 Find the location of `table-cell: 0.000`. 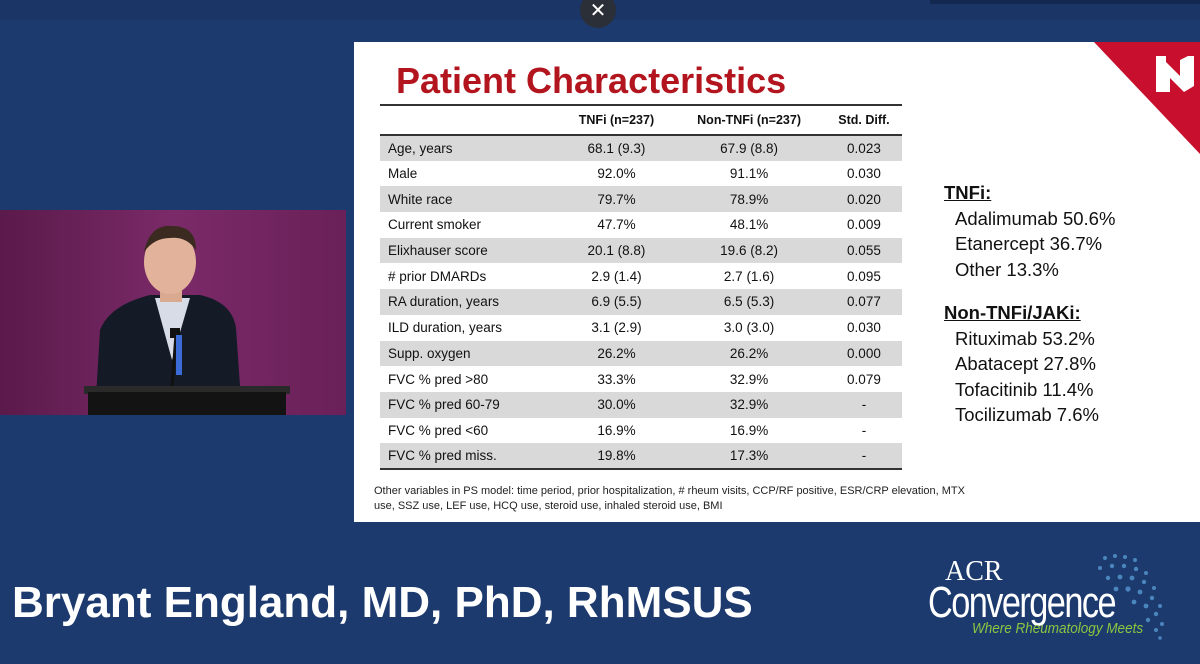

table-cell: 0.000 is located at coordinates (863, 353).